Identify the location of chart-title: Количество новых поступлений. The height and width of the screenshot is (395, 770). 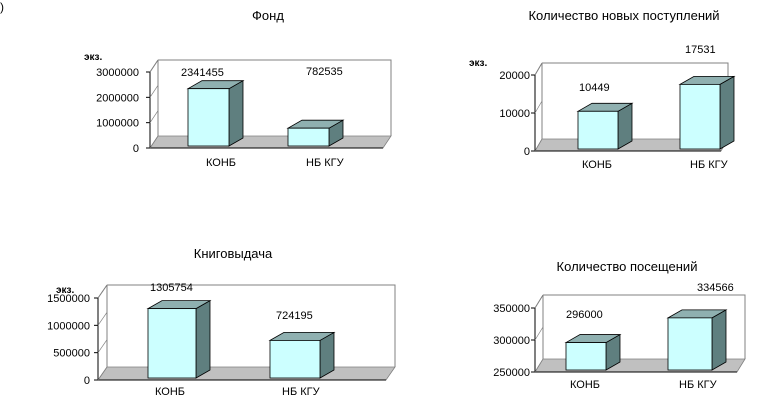
(623, 15).